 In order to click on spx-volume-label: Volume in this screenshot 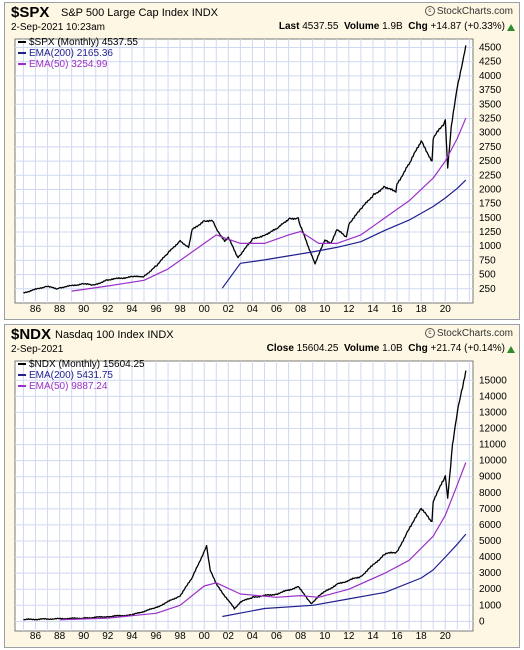, I will do `click(361, 26)`.